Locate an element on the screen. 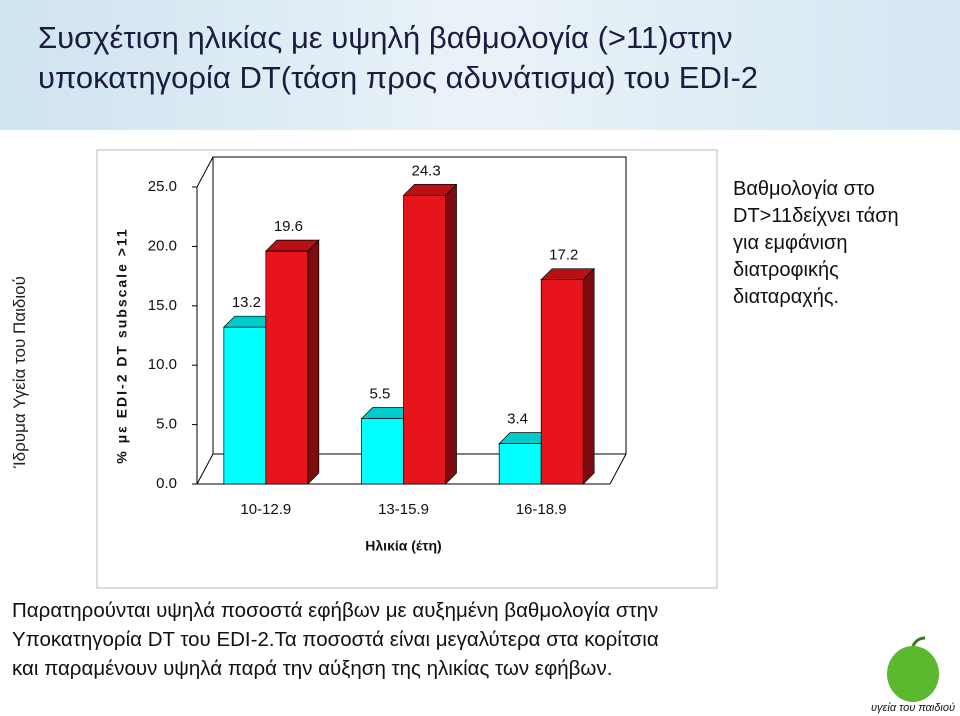 This screenshot has height=716, width=960. text-line: για εμφάνιση is located at coordinates (790, 243).